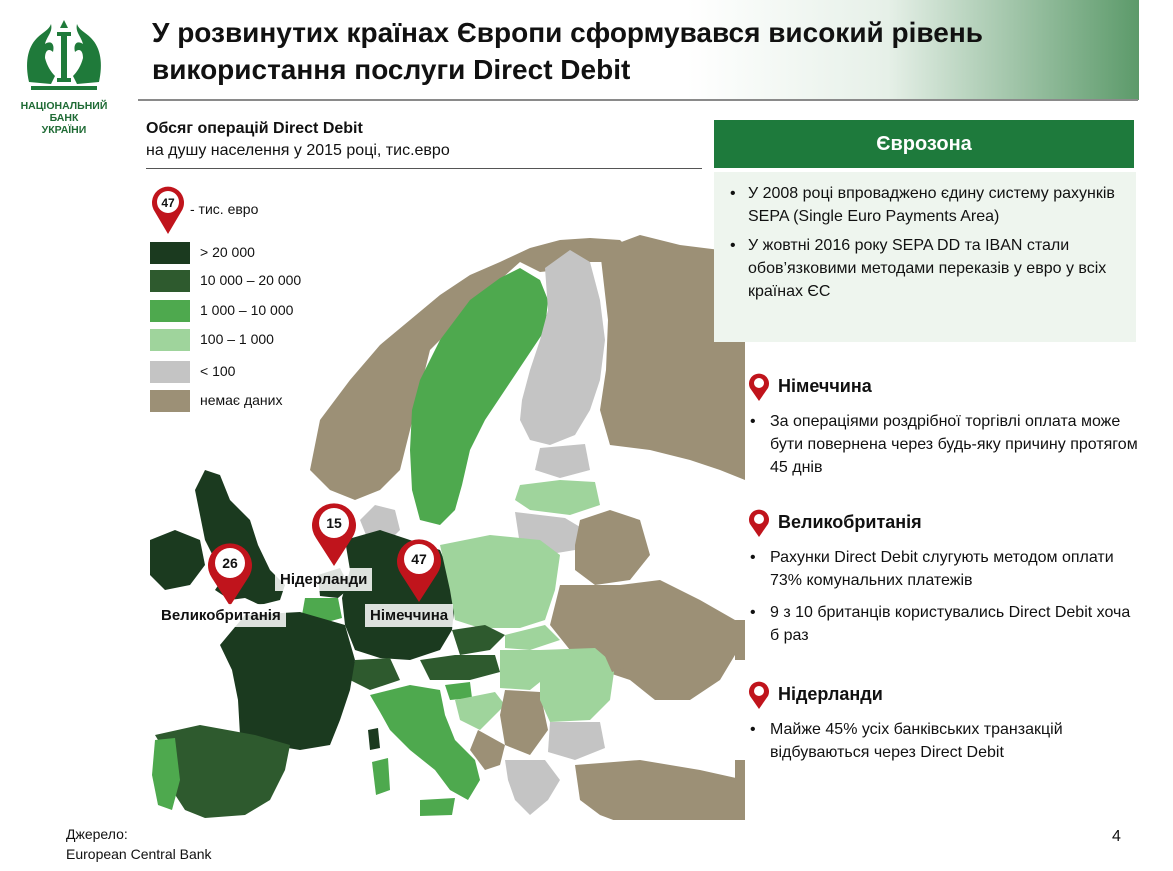 The image size is (1173, 871). I want to click on section-header-uk: Великобританія, so click(835, 523).